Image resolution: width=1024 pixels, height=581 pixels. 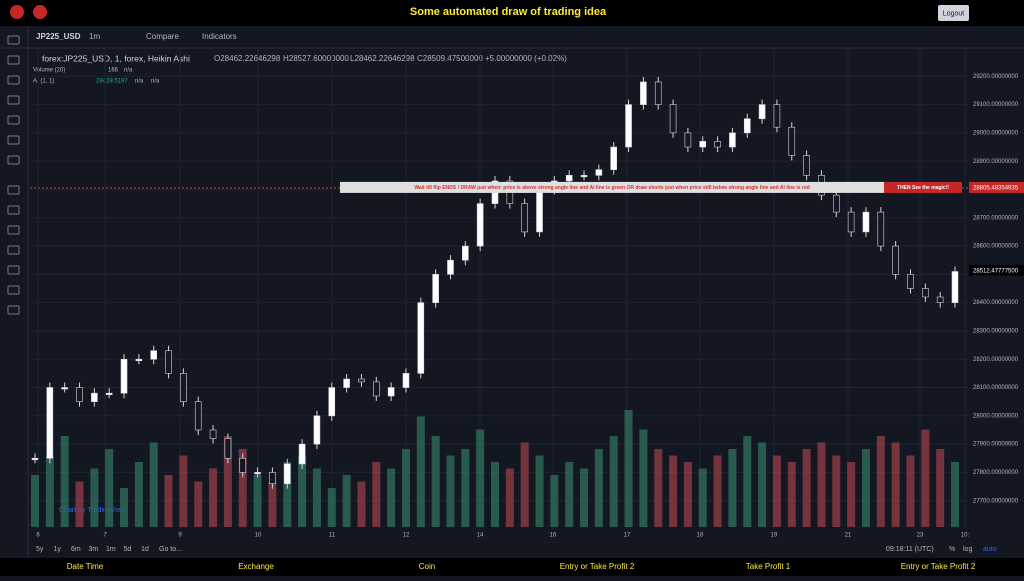 I want to click on last-price-box, so click(x=996, y=270).